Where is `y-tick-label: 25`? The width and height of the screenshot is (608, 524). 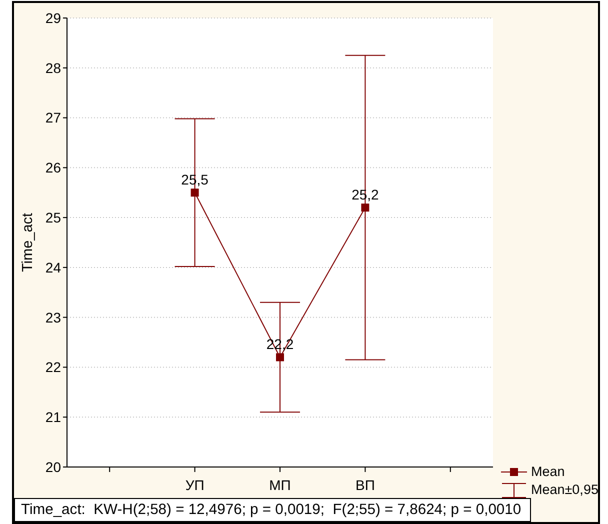 y-tick-label: 25 is located at coordinates (53, 218).